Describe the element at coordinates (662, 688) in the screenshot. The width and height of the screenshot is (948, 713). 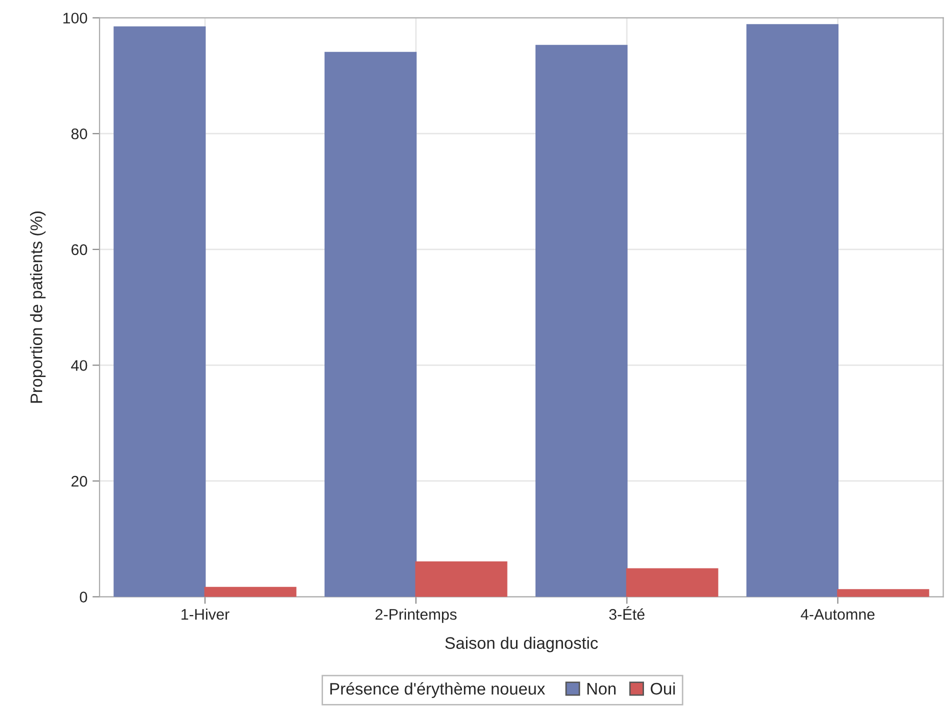
I see `legend-label: Oui` at that location.